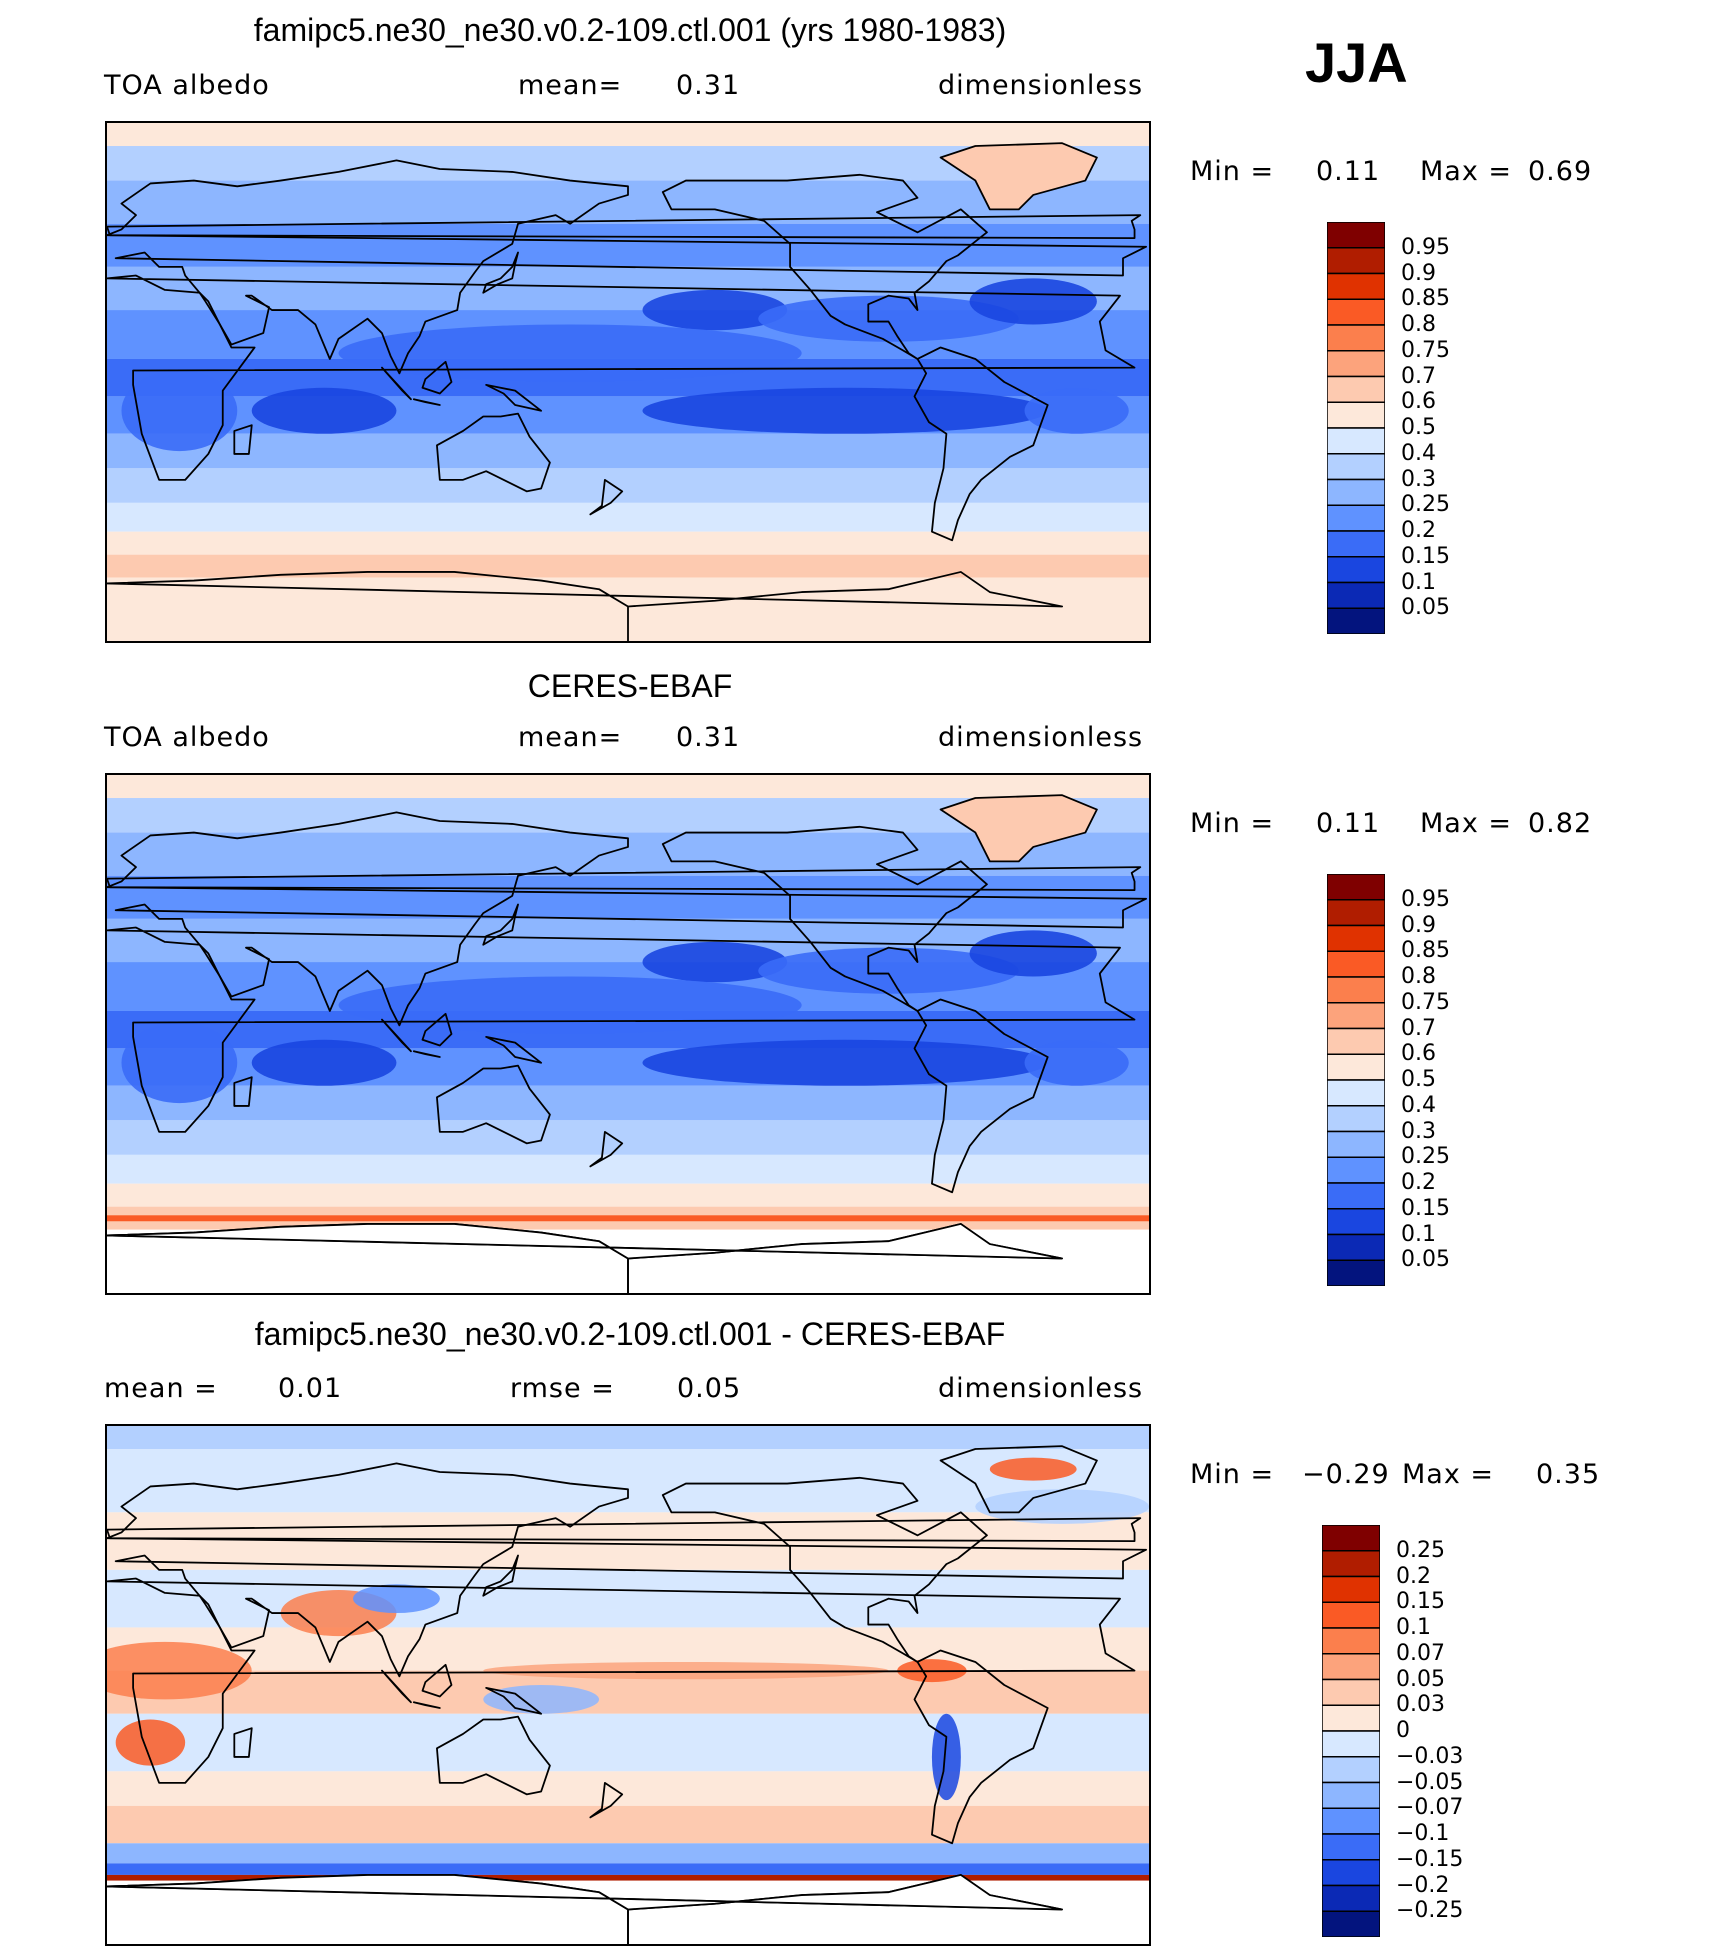 The image size is (1710, 1952). I want to click on colorbar-tick-label: 0.2, so click(1418, 530).